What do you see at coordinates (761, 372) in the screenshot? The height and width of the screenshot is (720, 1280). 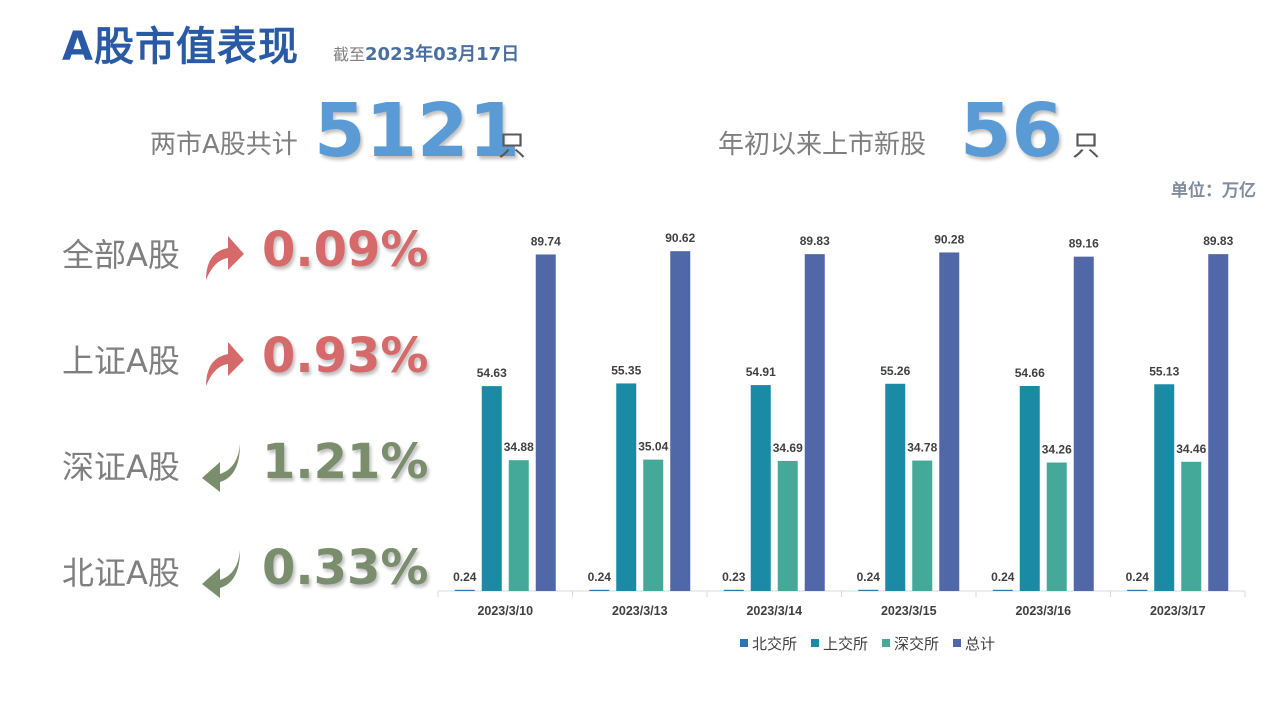 I see `data-label: 54.91` at bounding box center [761, 372].